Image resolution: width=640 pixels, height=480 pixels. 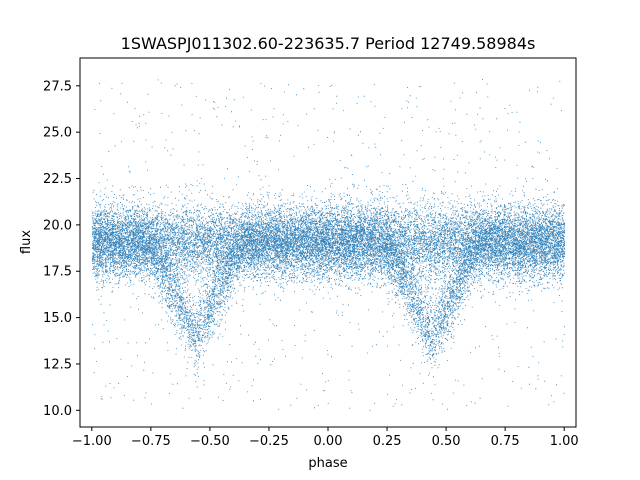 What do you see at coordinates (57, 225) in the screenshot?
I see `y-tick-label: 20.0` at bounding box center [57, 225].